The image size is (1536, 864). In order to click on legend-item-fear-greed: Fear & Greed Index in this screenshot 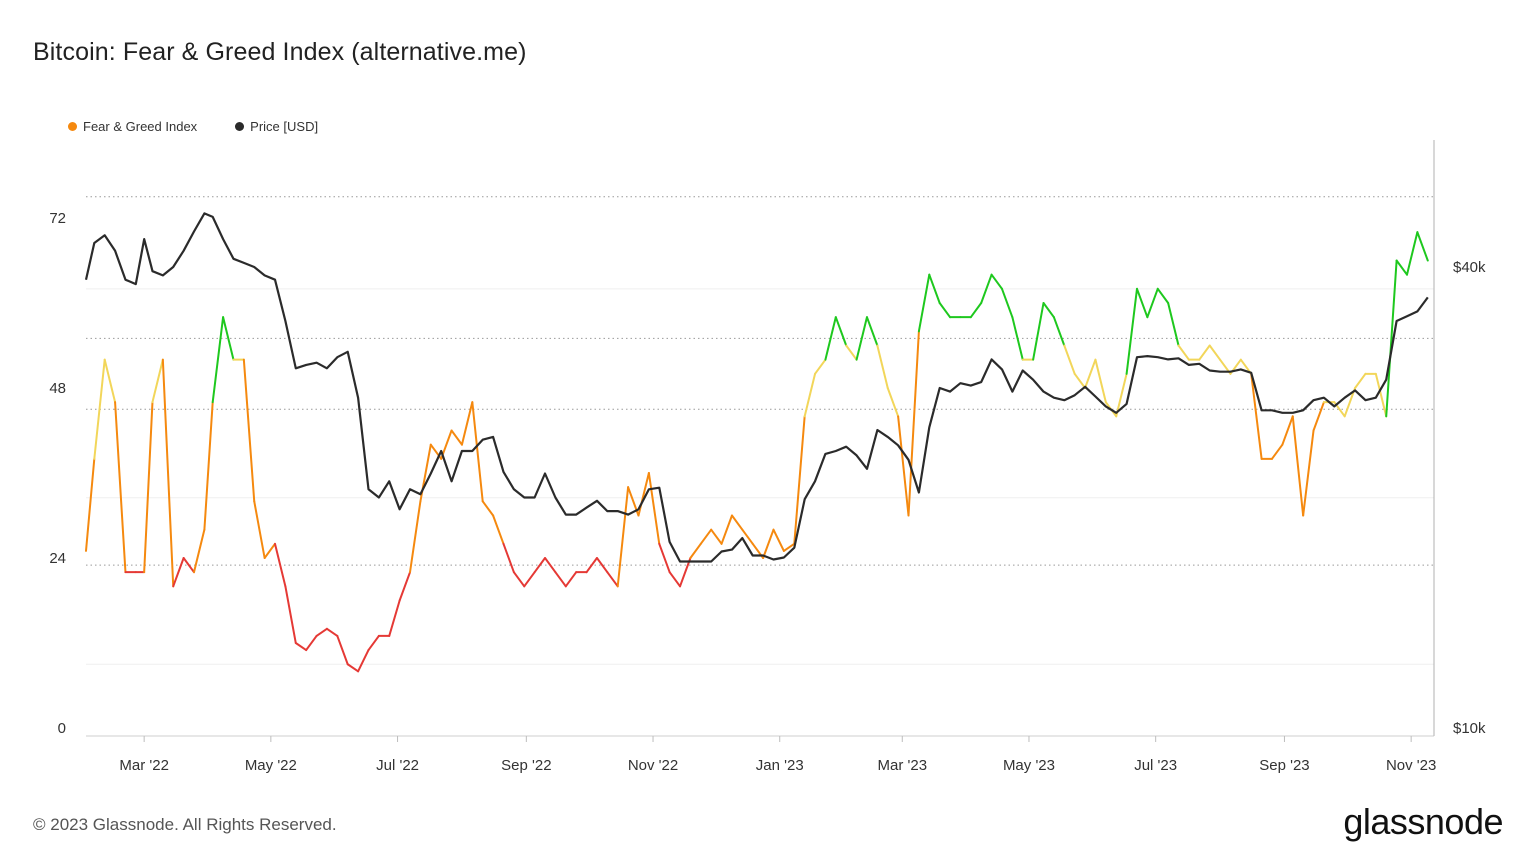, I will do `click(132, 126)`.